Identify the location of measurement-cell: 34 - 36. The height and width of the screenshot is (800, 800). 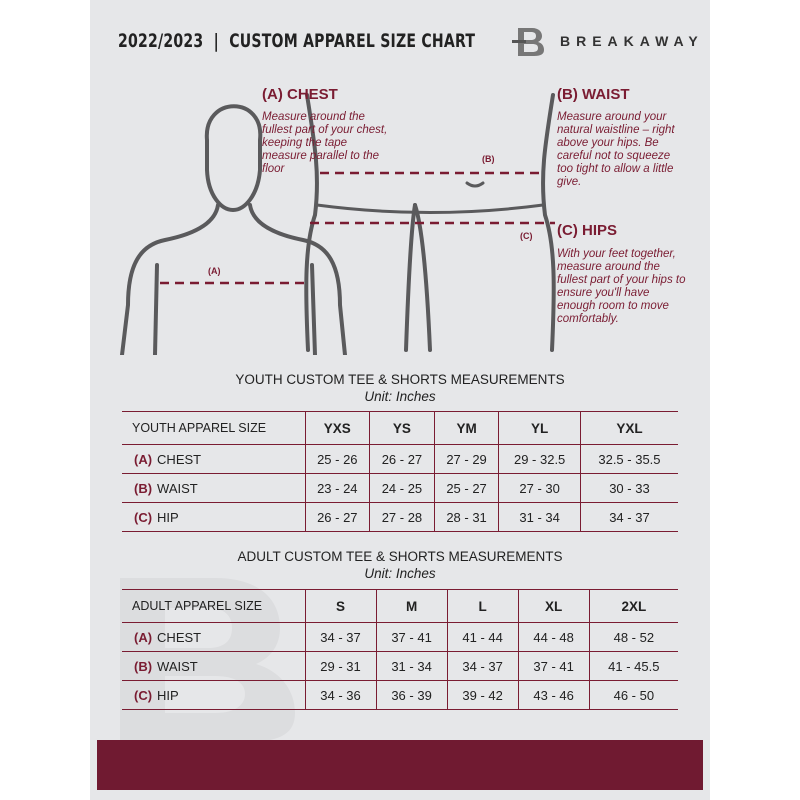
(340, 695).